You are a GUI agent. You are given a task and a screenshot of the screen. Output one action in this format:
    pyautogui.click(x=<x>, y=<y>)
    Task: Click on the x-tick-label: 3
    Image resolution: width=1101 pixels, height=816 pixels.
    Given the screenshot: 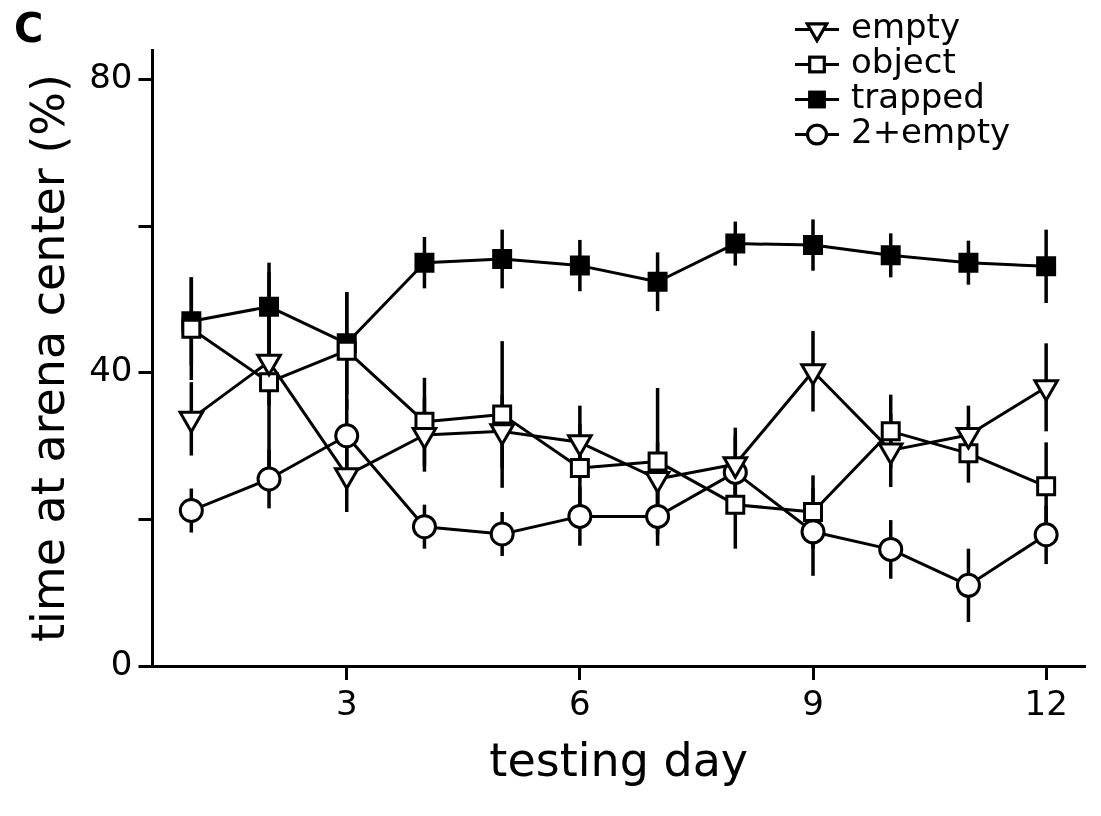 What is the action you would take?
    pyautogui.click(x=346, y=703)
    